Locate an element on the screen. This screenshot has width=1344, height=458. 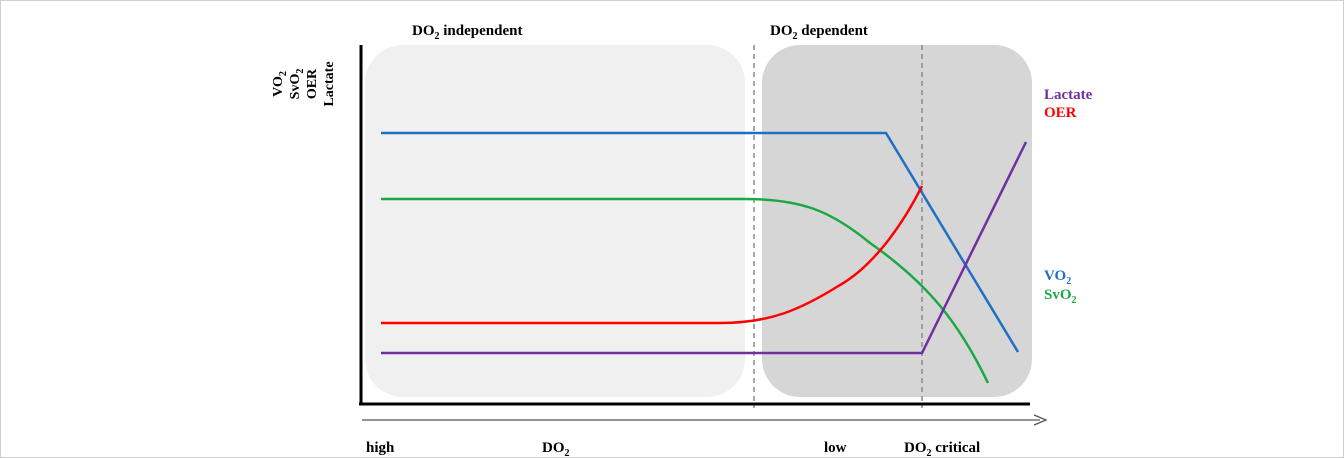
x-label-low: low is located at coordinates (835, 448).